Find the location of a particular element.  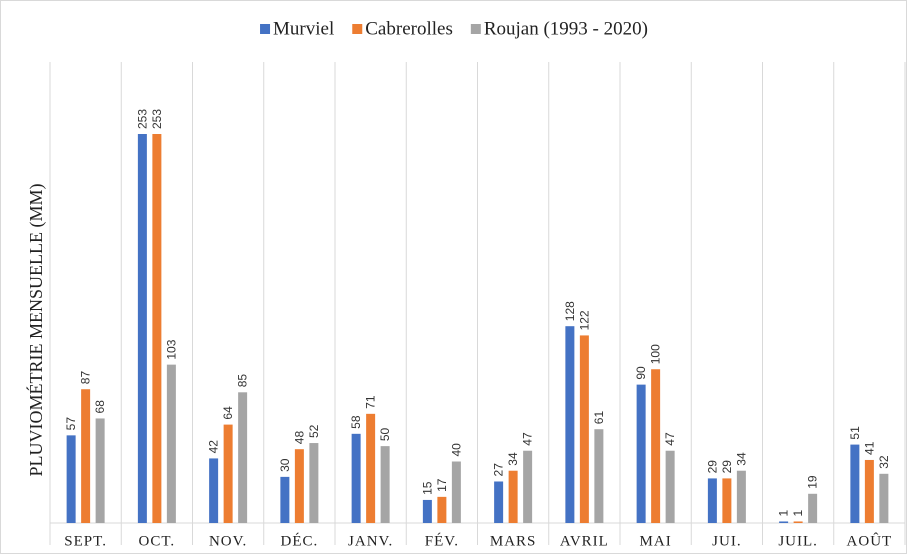

legend: Murviel Cabrerolles Roujan (1993 - 2020) is located at coordinates (454, 28).